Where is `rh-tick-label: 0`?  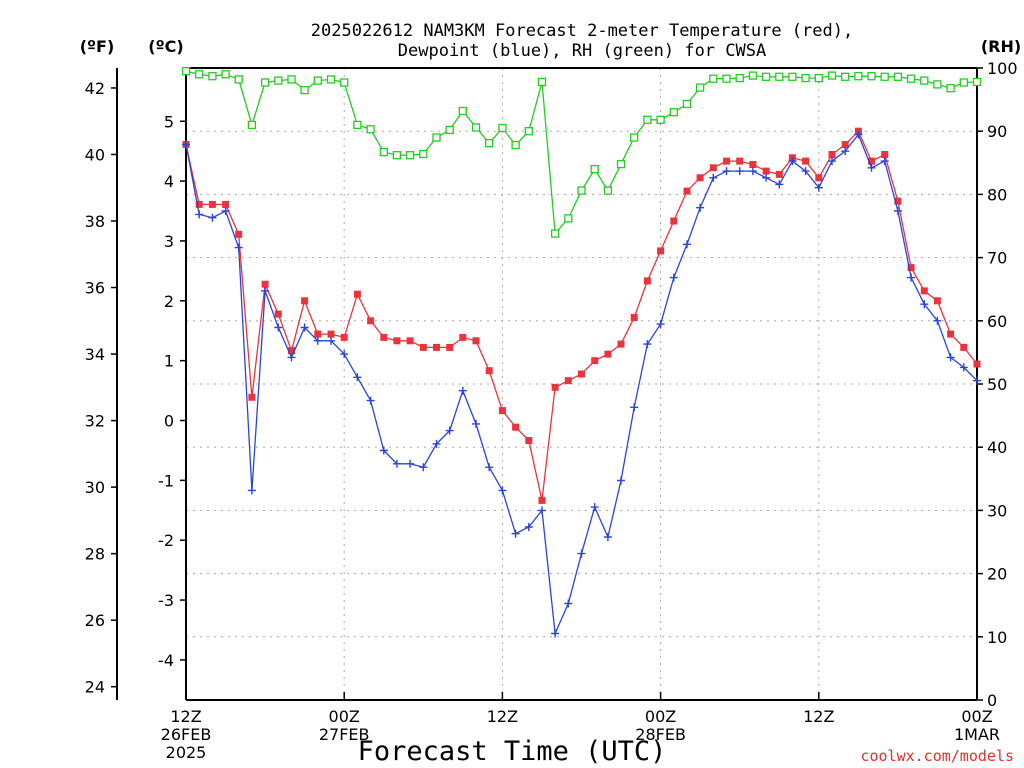 rh-tick-label: 0 is located at coordinates (992, 700).